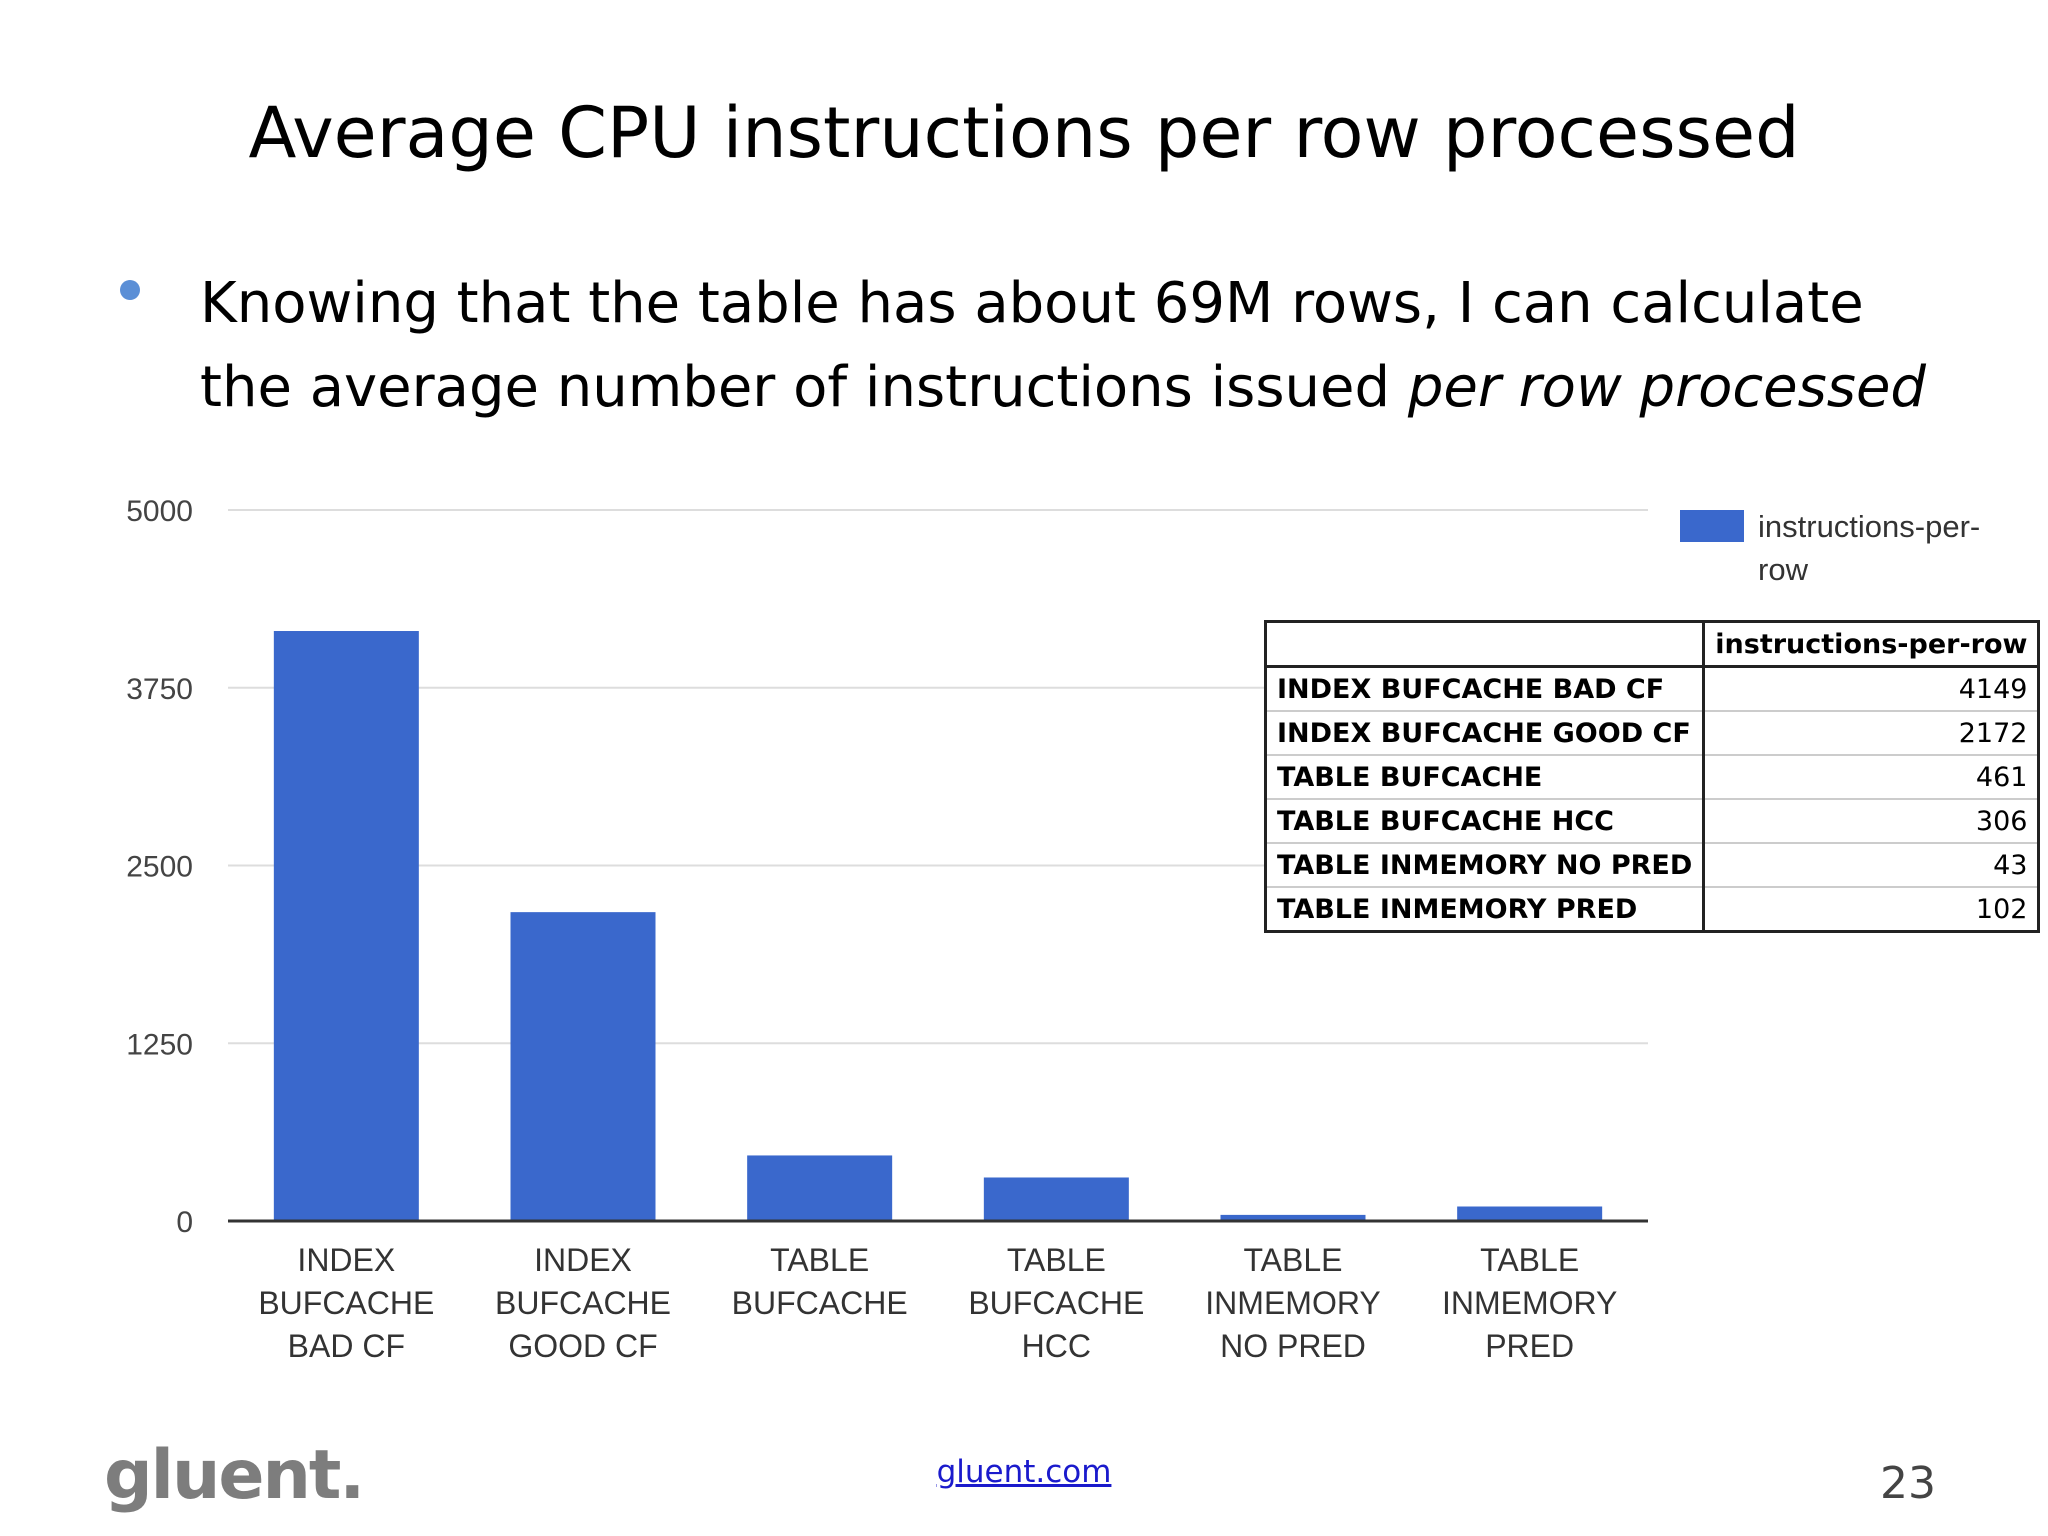 The height and width of the screenshot is (1536, 2048). What do you see at coordinates (346, 1303) in the screenshot?
I see `x-category-label: INDEX BUFCACHE BAD CF` at bounding box center [346, 1303].